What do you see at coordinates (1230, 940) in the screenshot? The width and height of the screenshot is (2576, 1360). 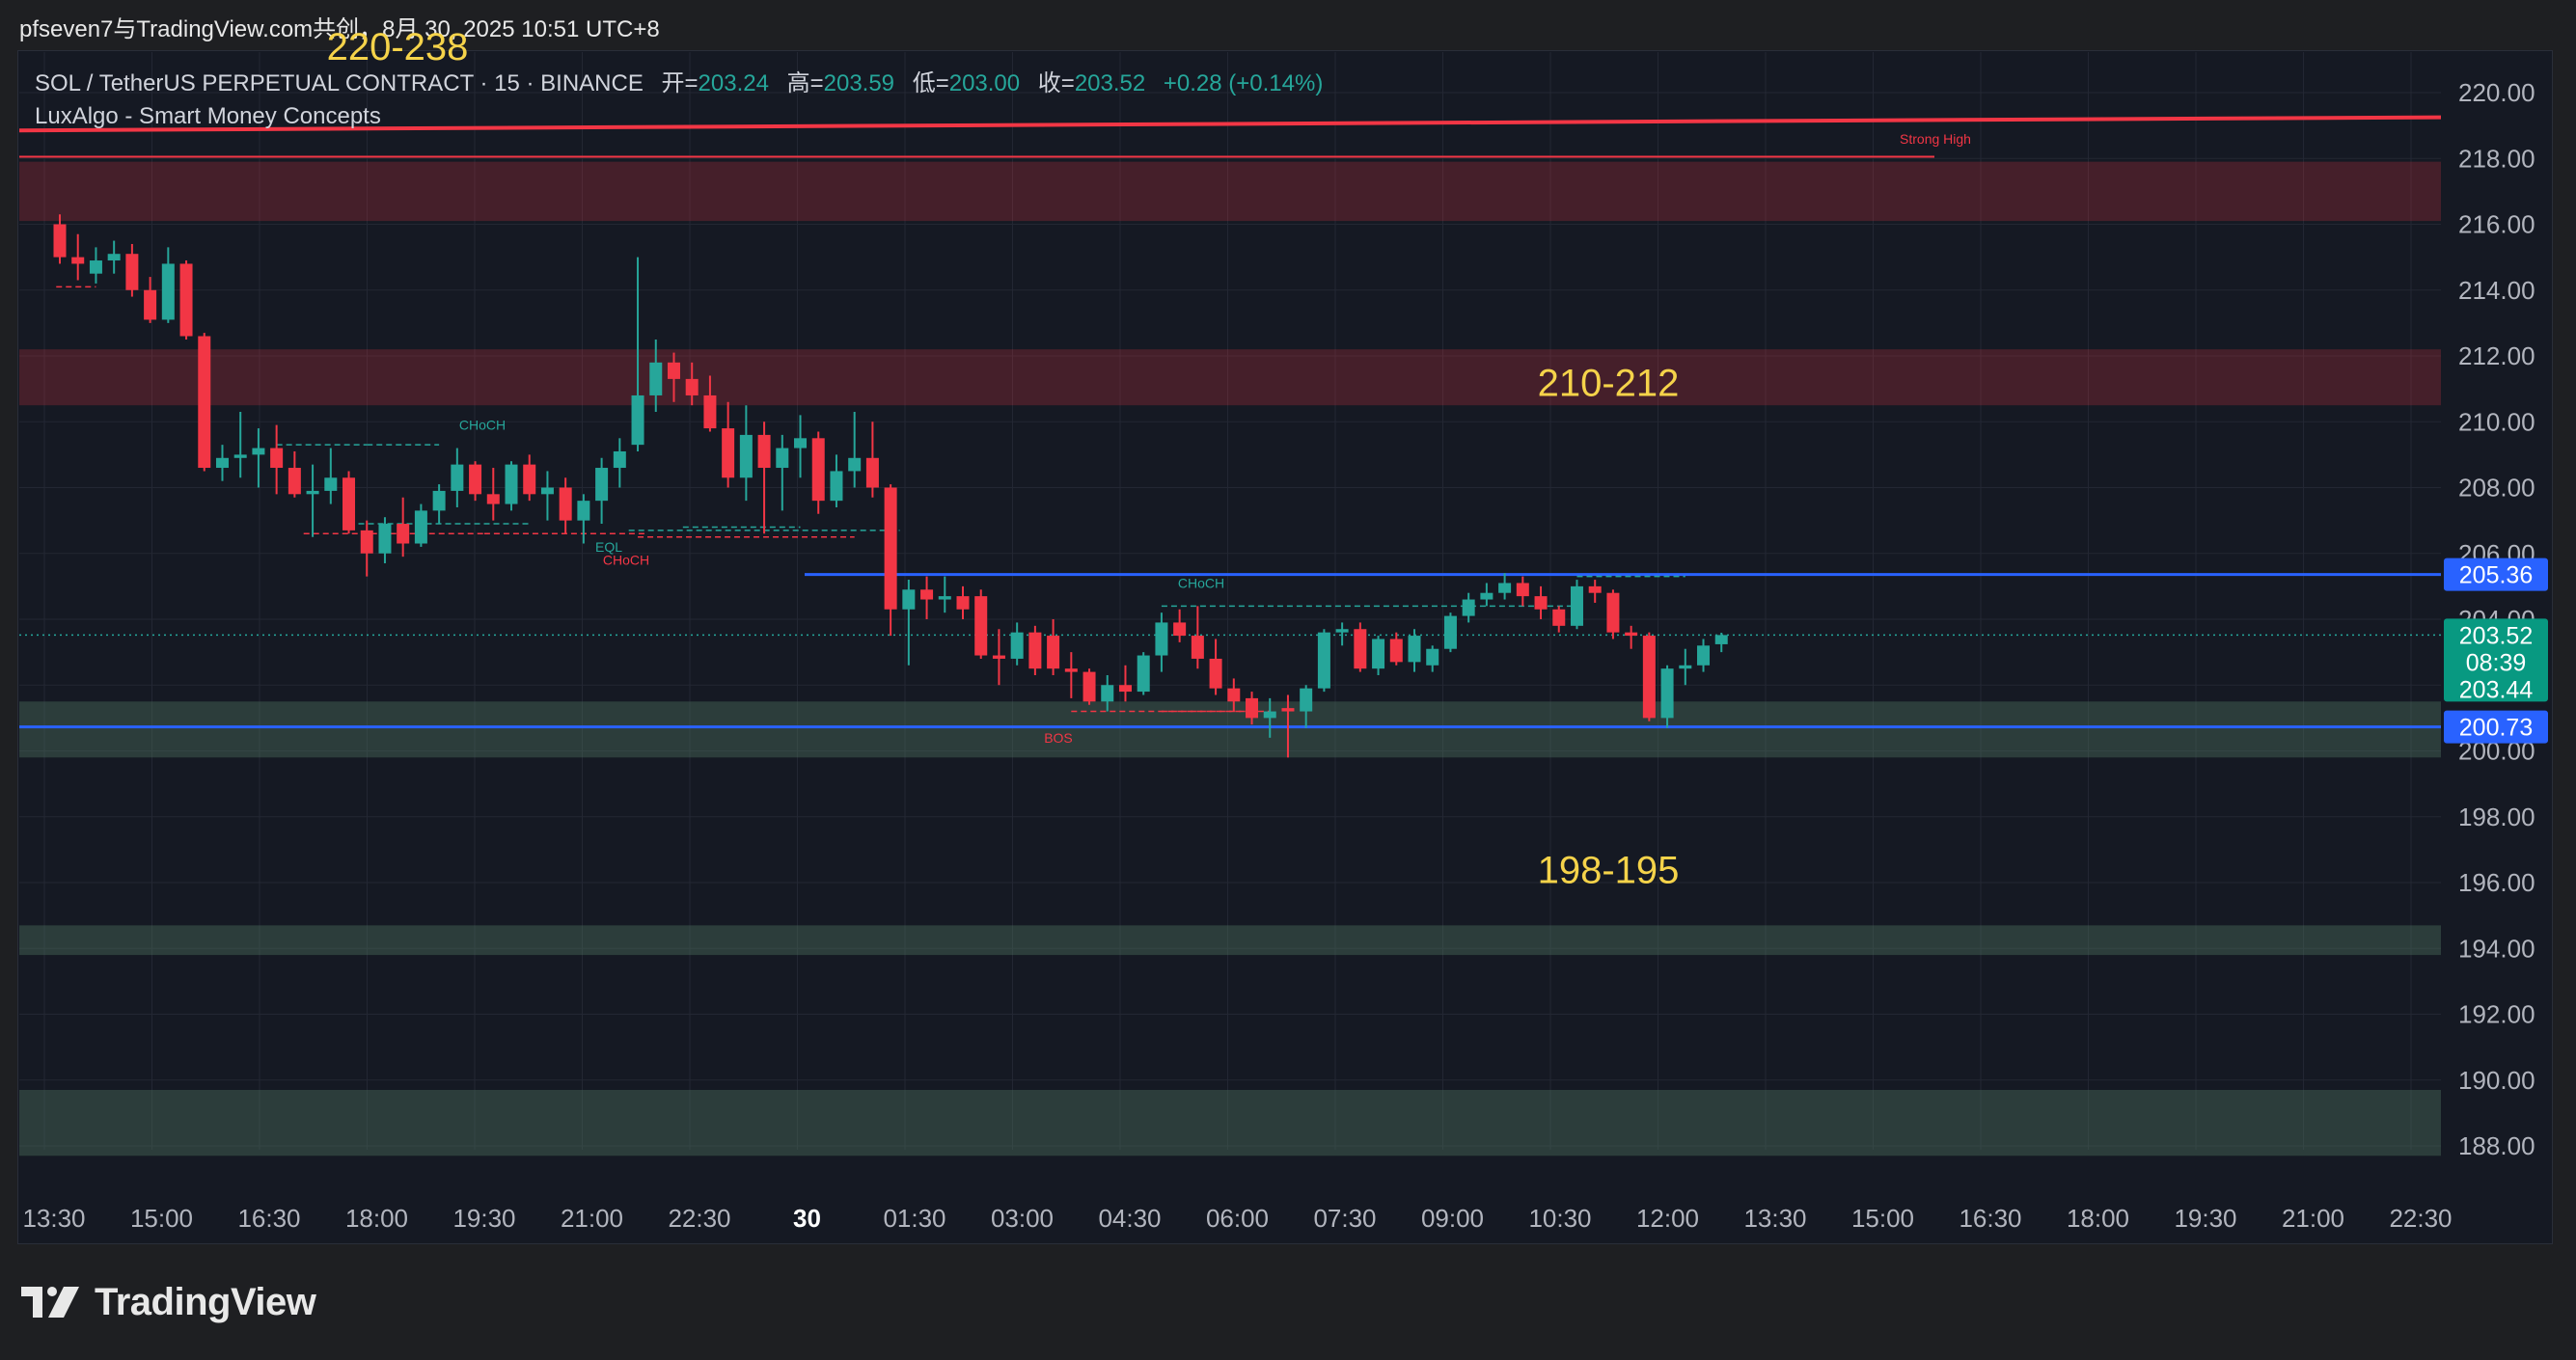 I see `demand-zone` at bounding box center [1230, 940].